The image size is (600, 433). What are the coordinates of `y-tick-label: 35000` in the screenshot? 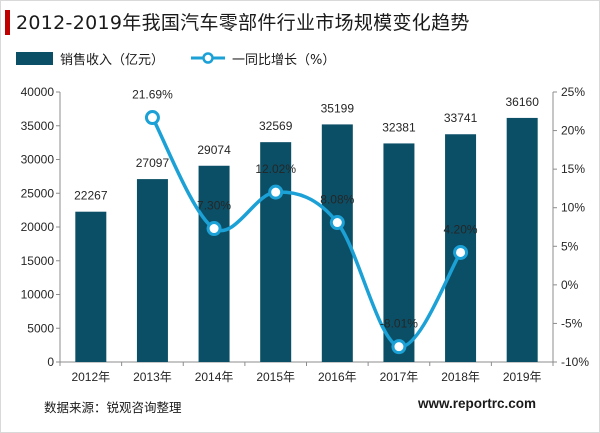 It's located at (38, 126).